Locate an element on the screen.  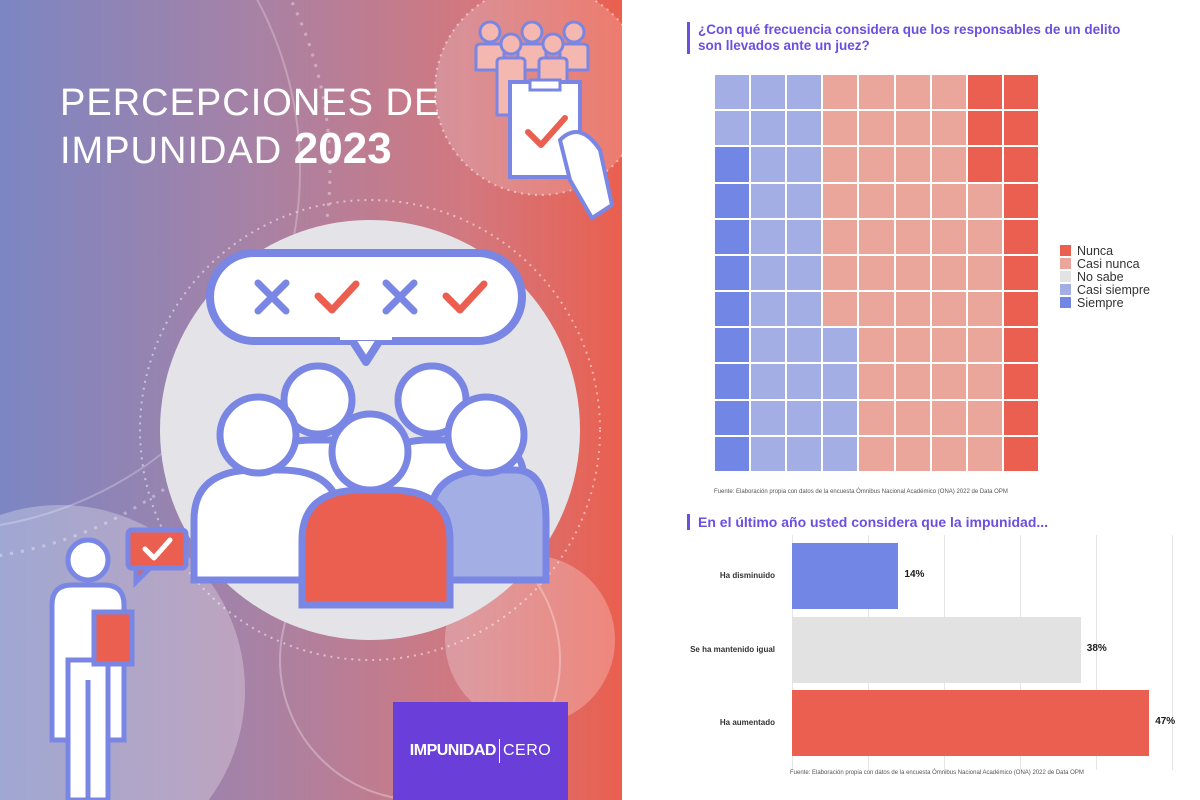
logo-text-bold: IMPUNIDAD is located at coordinates (453, 750).